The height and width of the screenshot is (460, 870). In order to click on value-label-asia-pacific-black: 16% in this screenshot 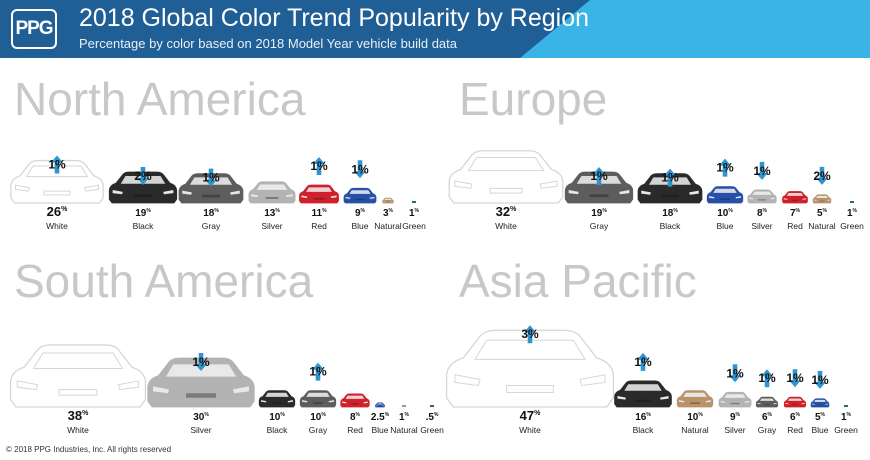, I will do `click(643, 417)`.